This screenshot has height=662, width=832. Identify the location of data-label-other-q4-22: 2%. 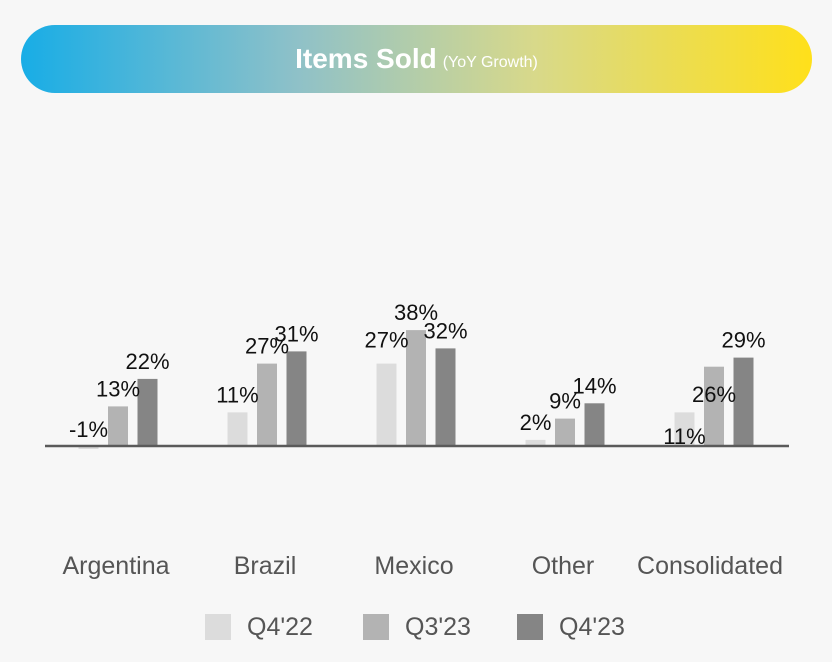
(536, 422).